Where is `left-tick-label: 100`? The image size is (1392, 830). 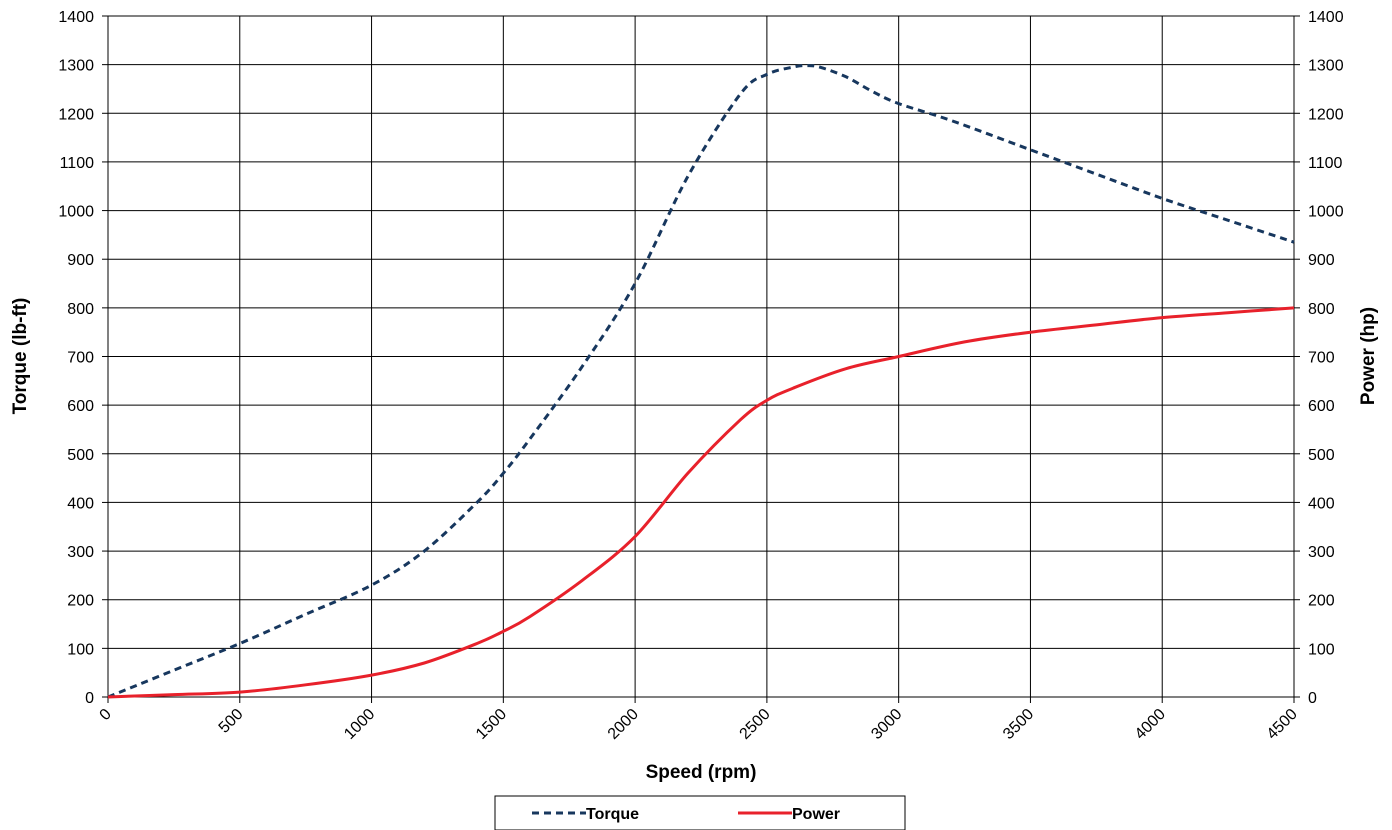
left-tick-label: 100 is located at coordinates (80, 649).